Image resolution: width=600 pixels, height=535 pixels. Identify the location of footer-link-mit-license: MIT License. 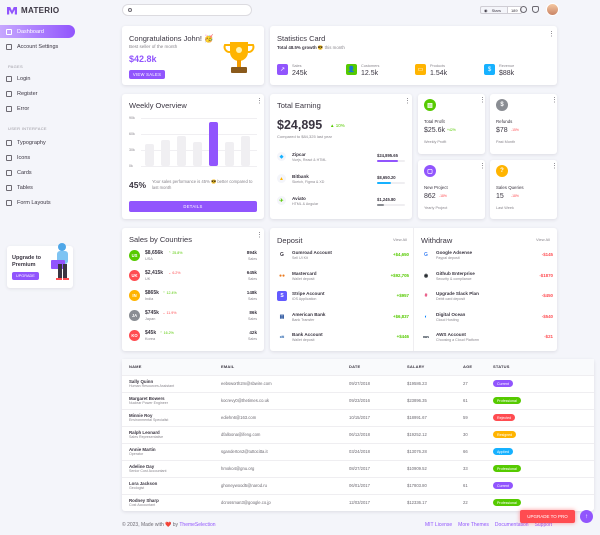
(439, 525).